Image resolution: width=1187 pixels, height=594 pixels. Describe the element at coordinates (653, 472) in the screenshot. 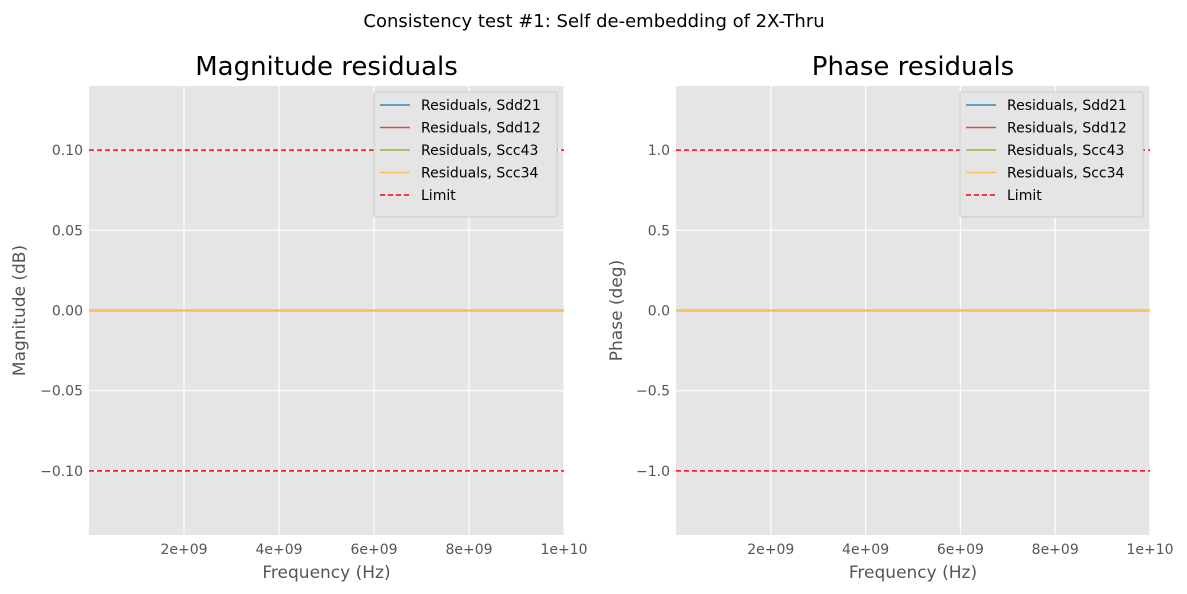

I see `y-tick-label: −1.0` at that location.